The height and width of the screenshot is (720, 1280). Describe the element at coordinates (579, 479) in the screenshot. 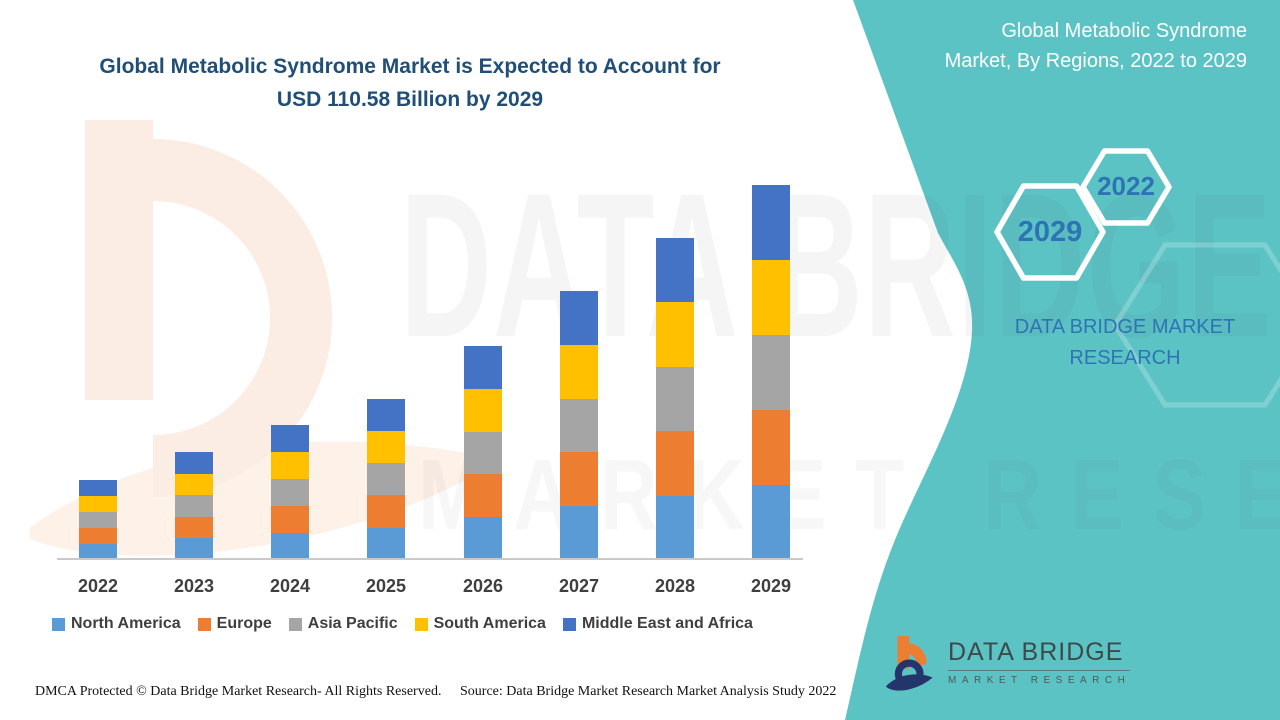

I see `bar-segment-2027-europe` at that location.